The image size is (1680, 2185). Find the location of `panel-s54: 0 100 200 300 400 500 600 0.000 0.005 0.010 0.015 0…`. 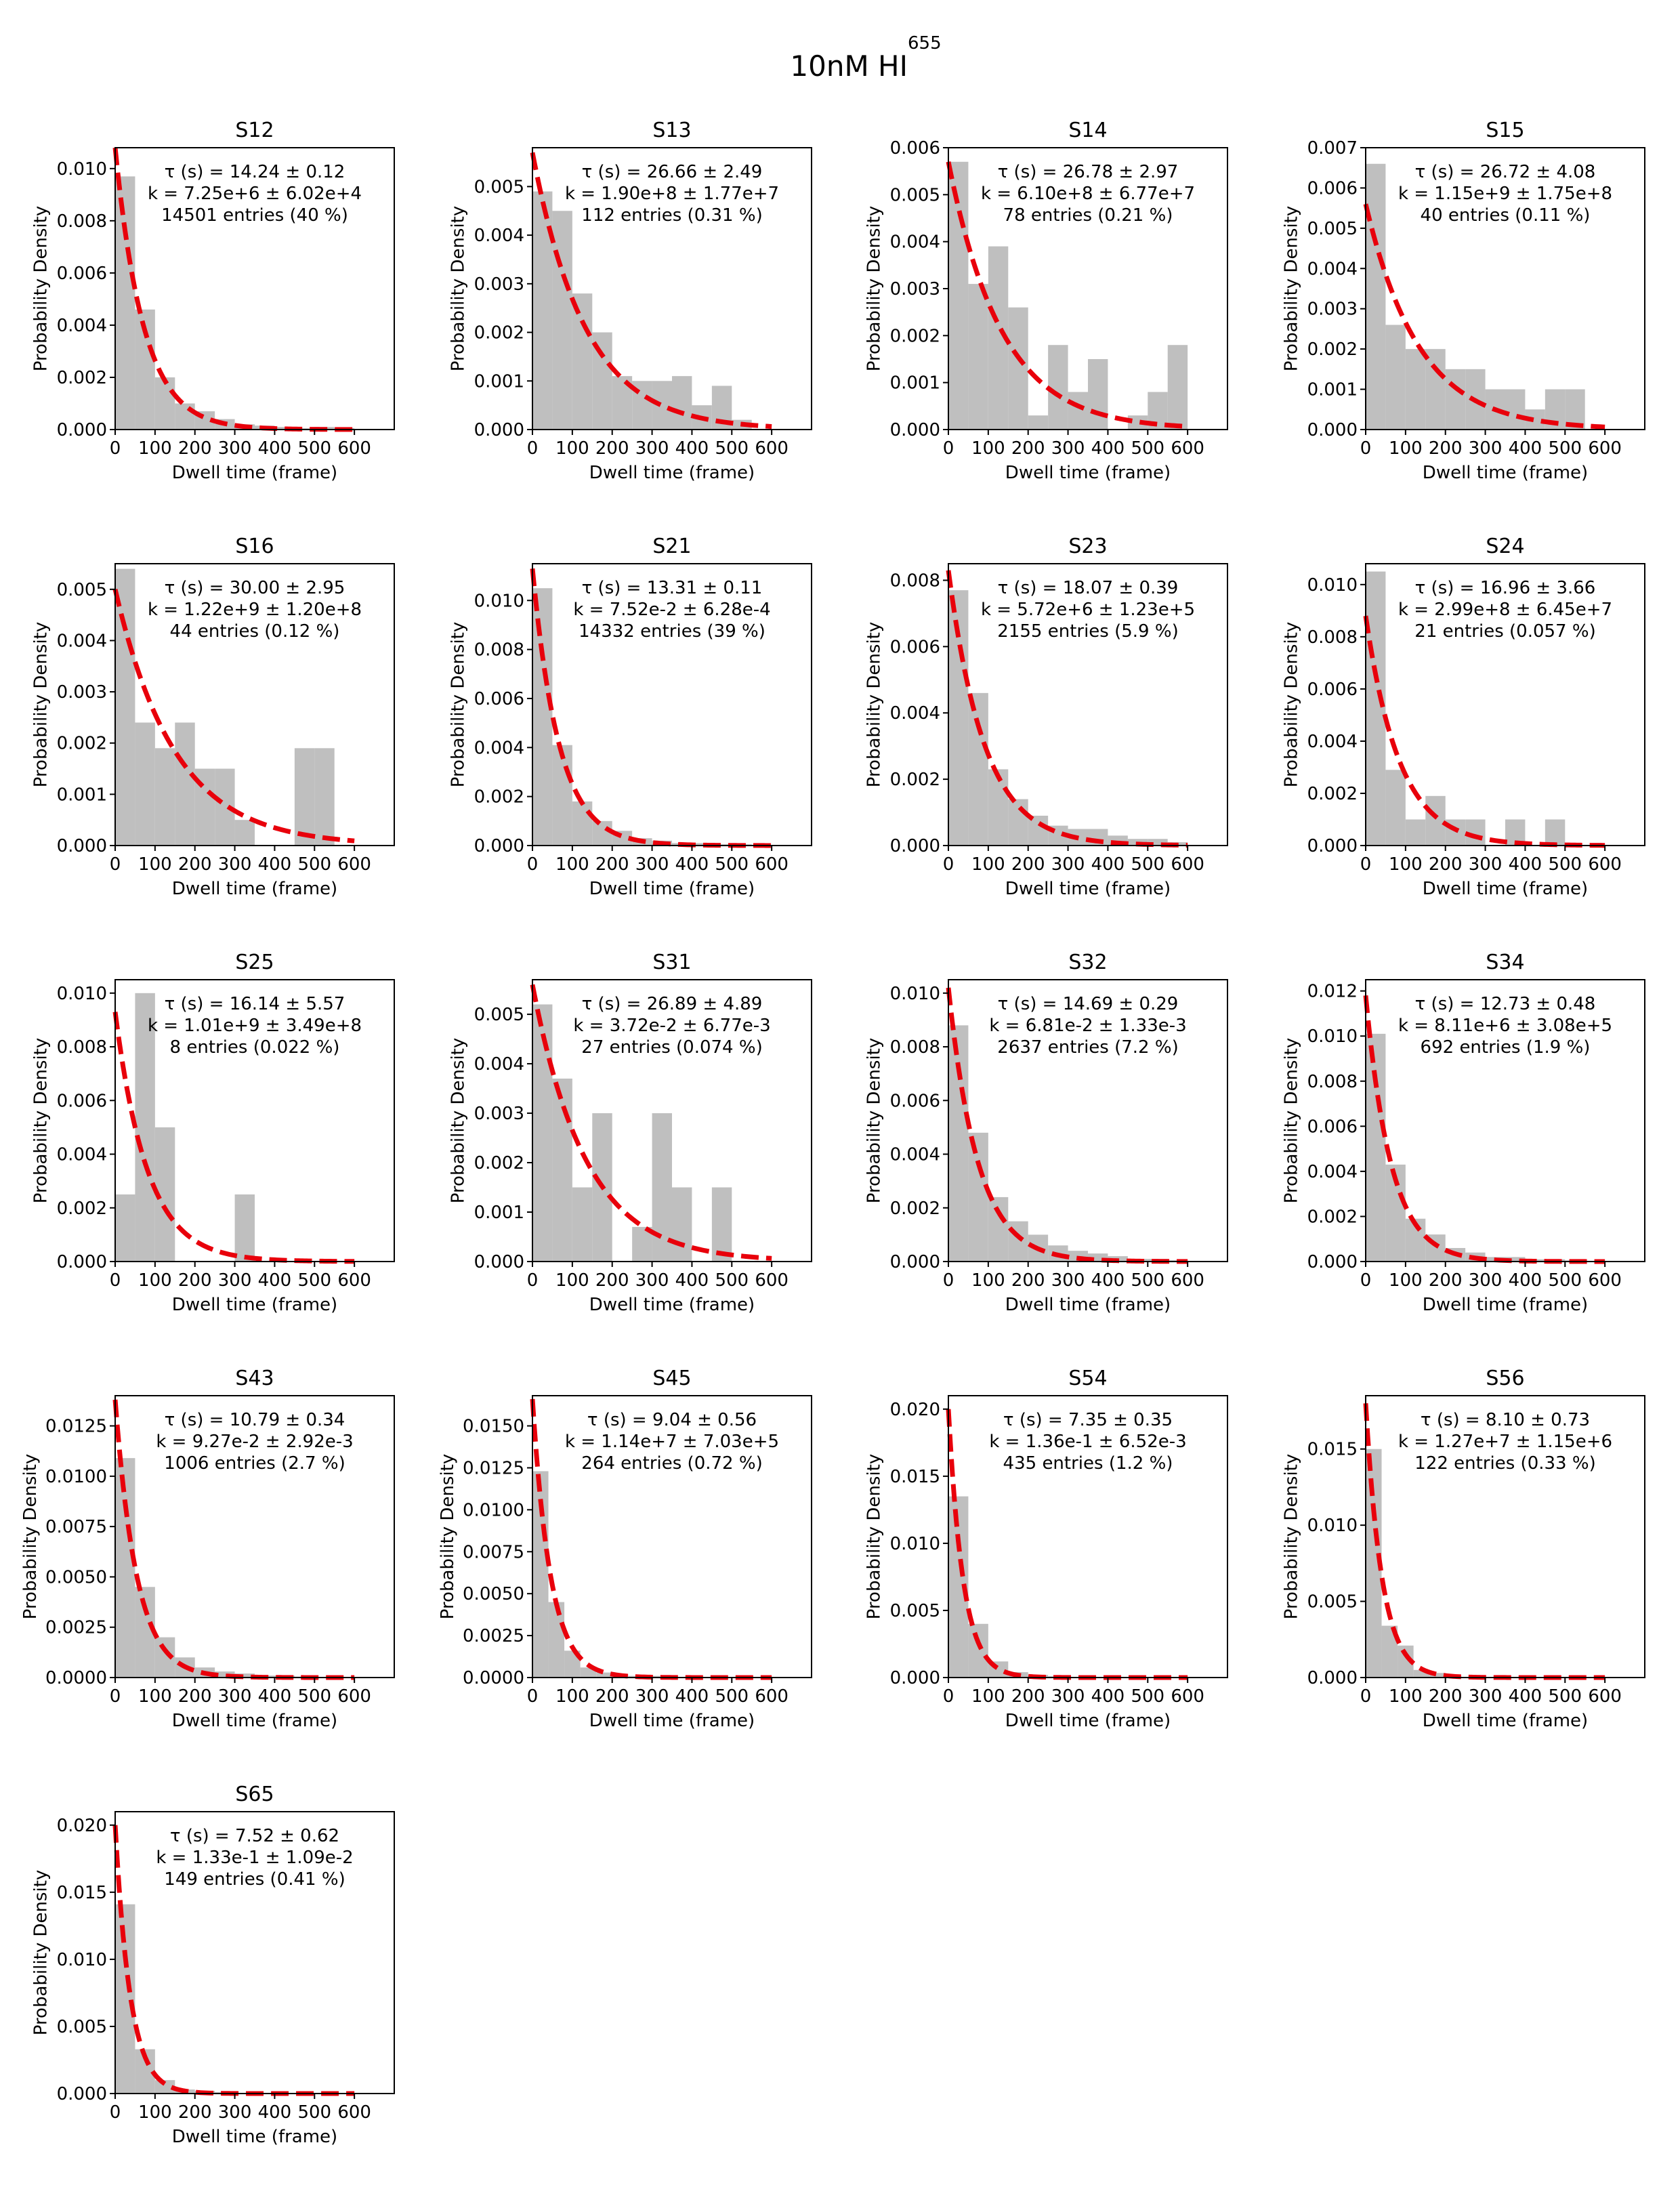

panel-s54: 0 100 200 300 400 500 600 0.000 0.005 0.010 0.015 0… is located at coordinates (1046, 1549).